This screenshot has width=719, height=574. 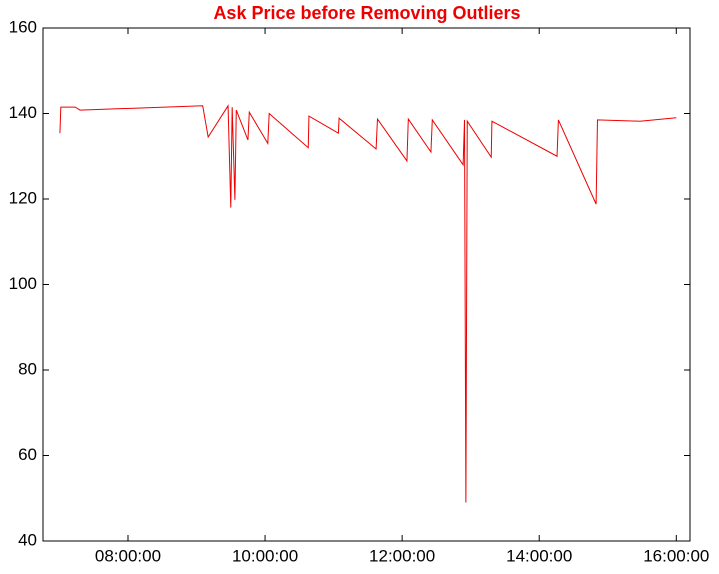 I want to click on x-tick-label: 08:00:00, so click(x=128, y=555).